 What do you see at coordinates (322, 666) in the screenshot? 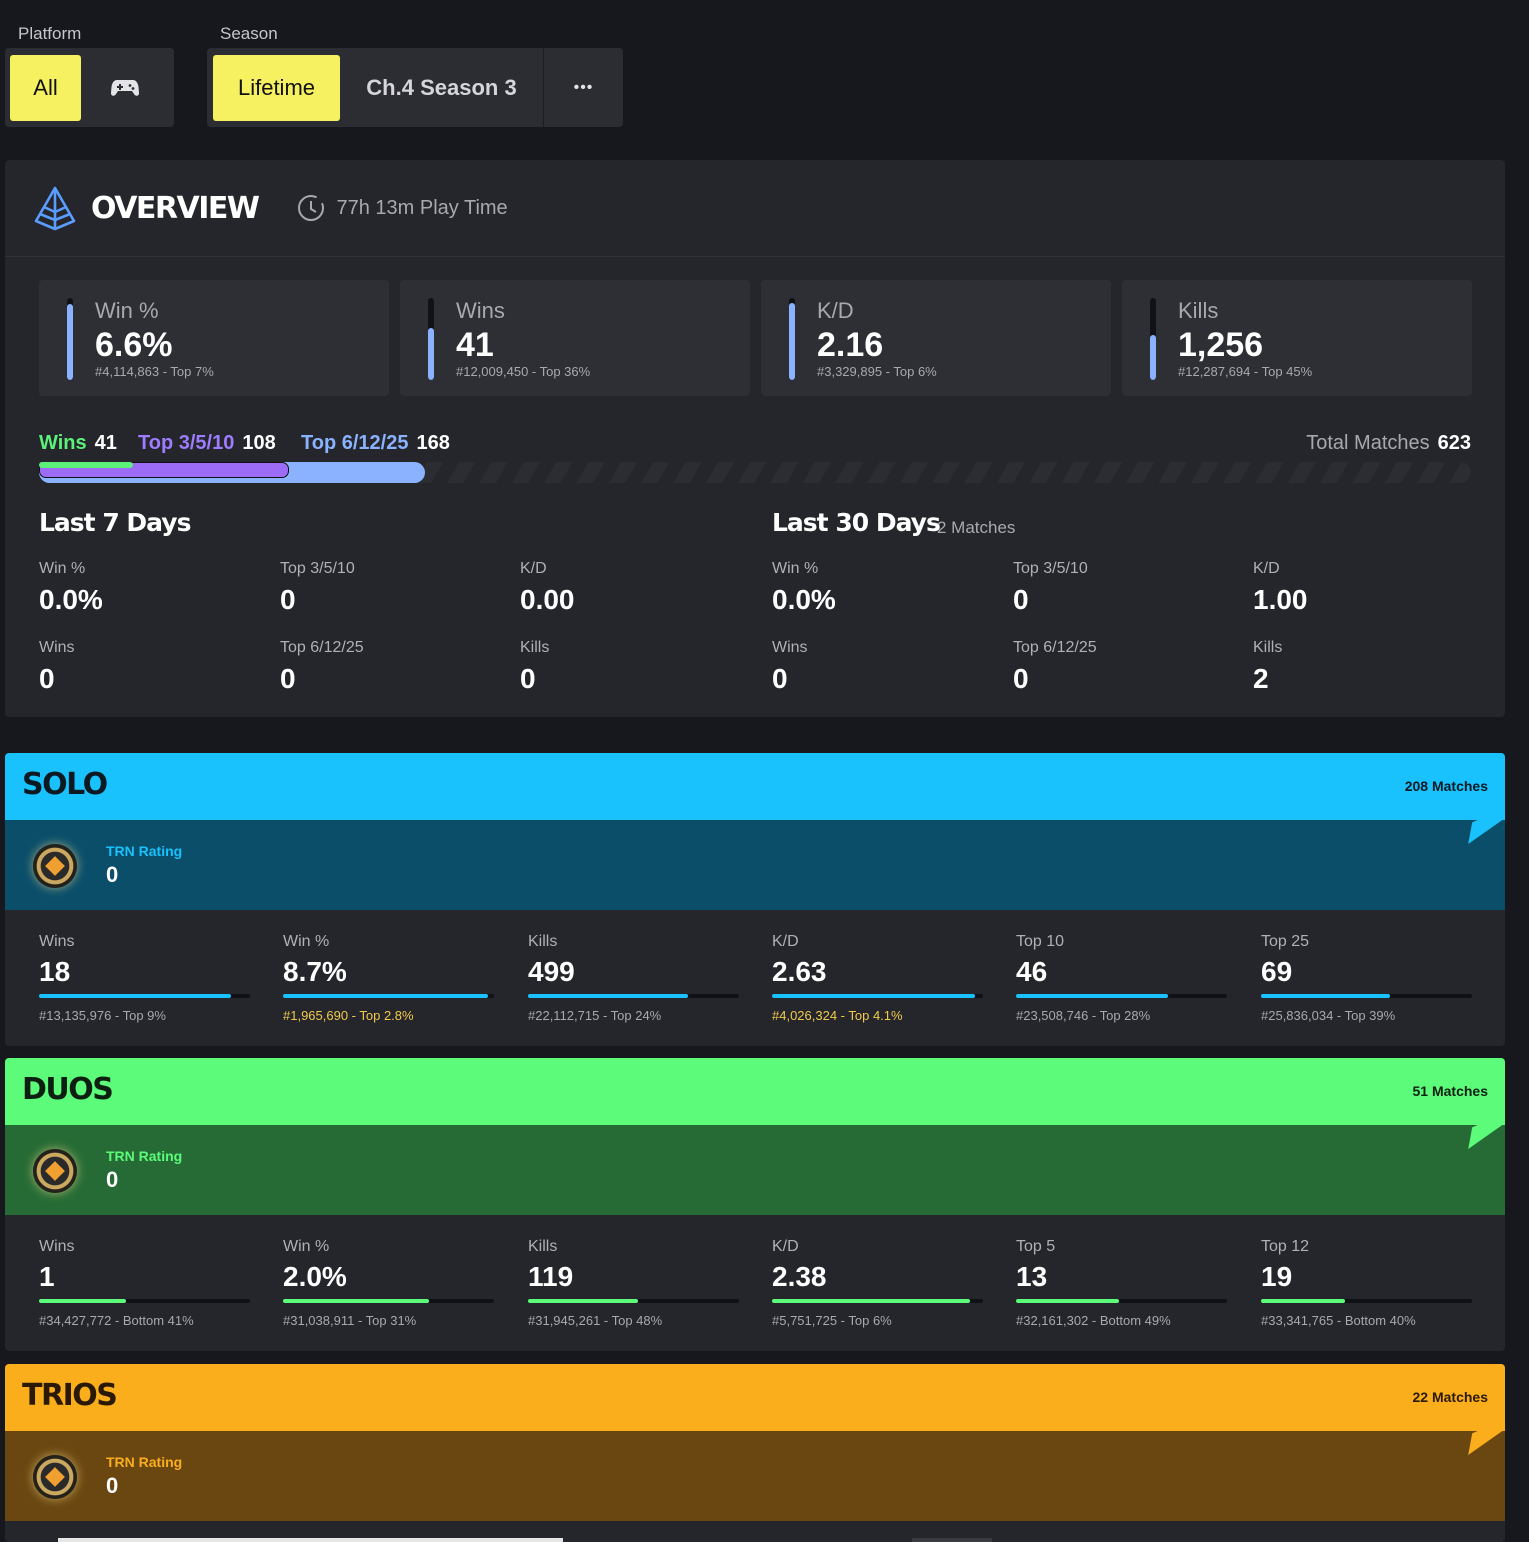
I see `last7-stat: Top 6/12/25 0` at bounding box center [322, 666].